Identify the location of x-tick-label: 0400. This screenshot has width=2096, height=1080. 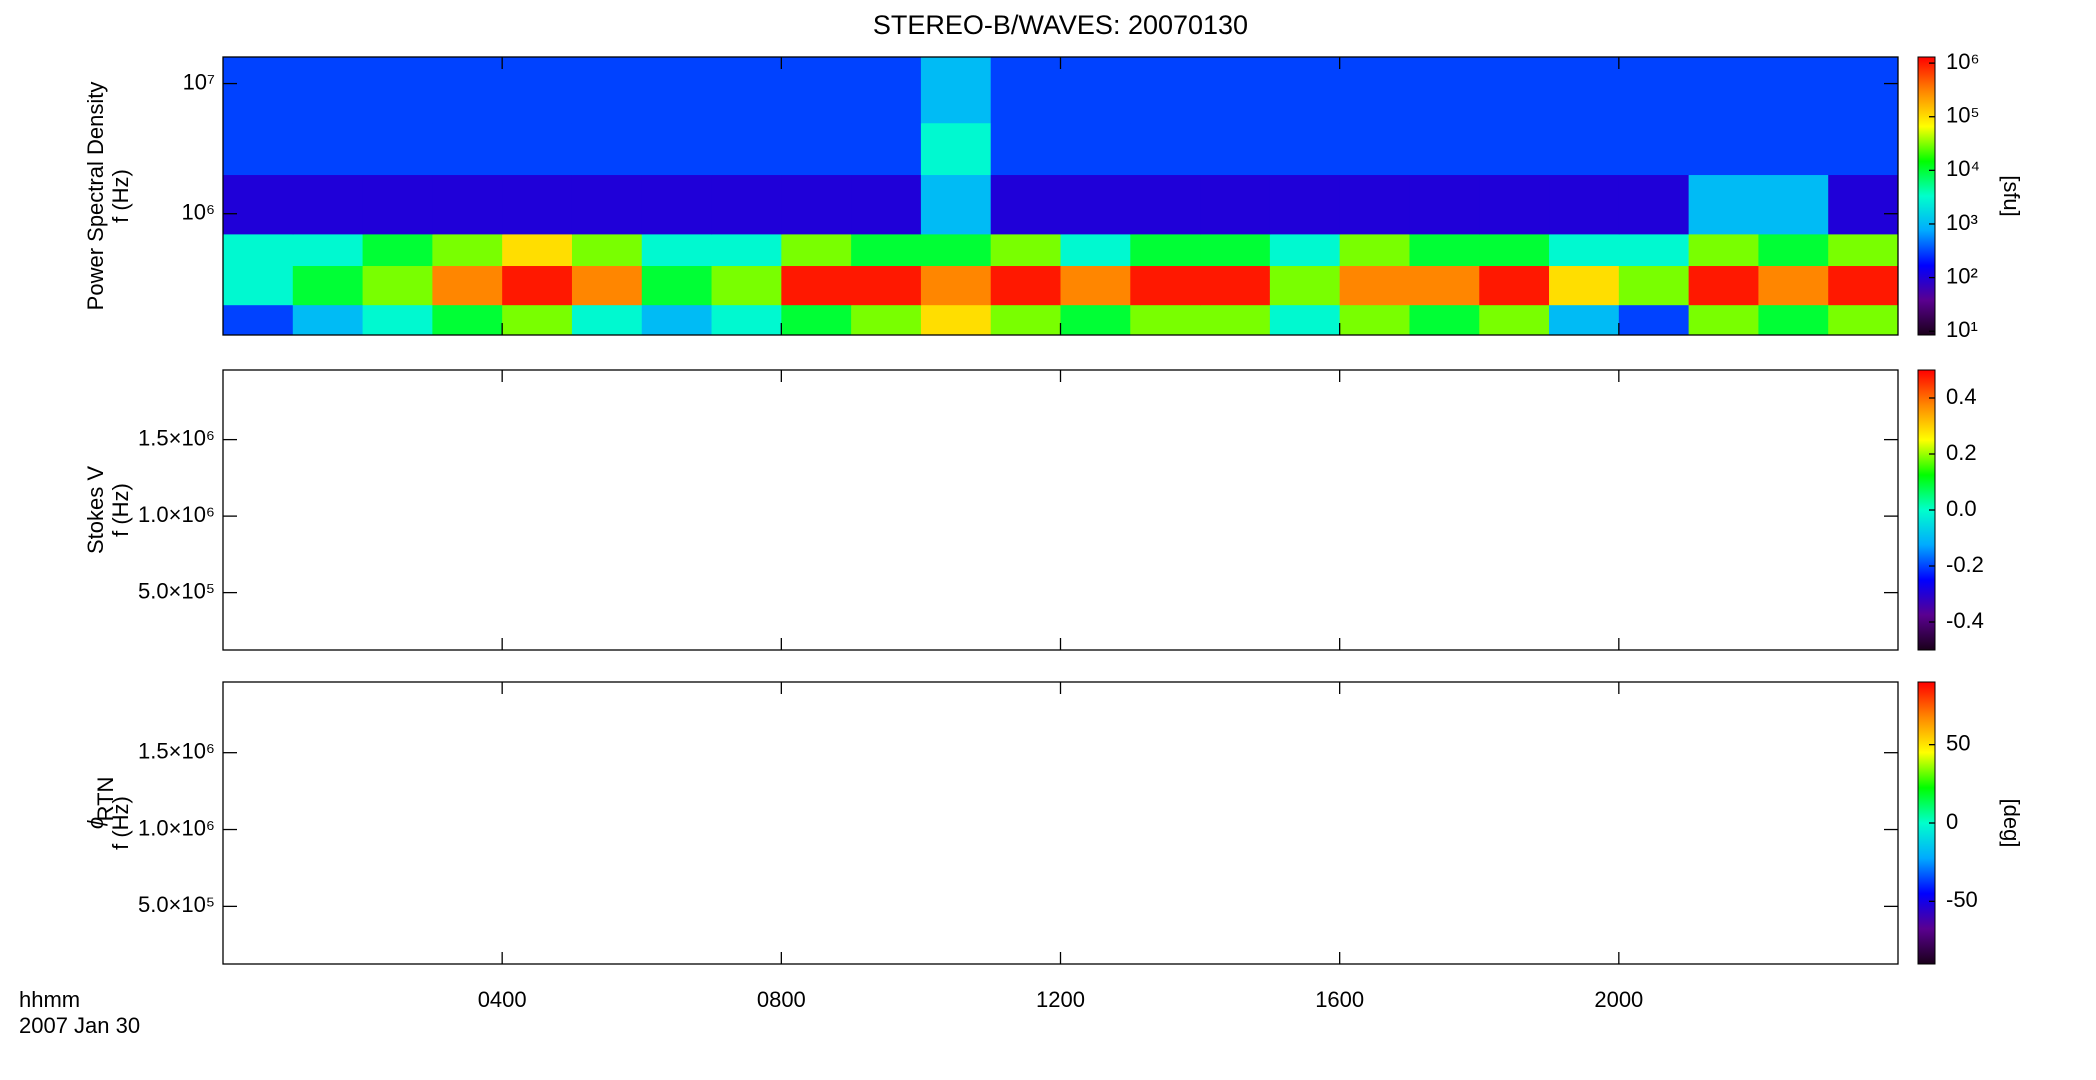
(502, 999).